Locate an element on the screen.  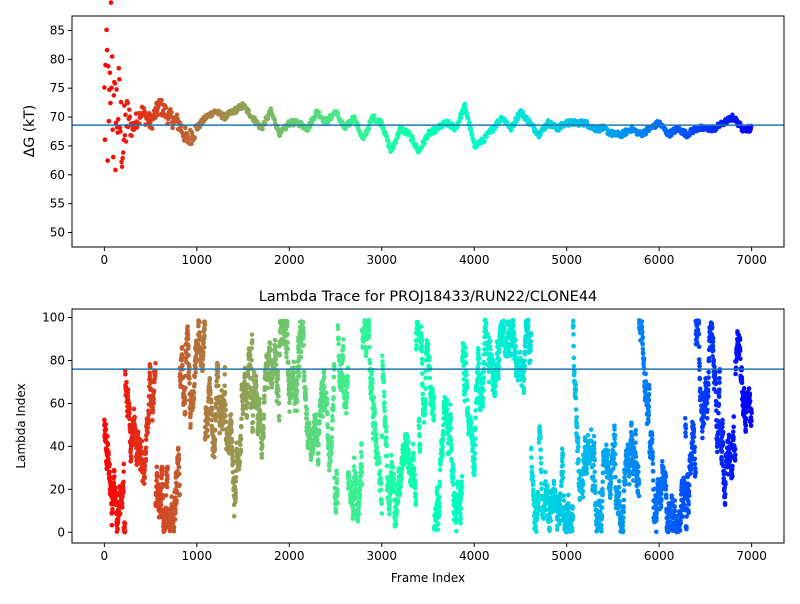
dg-x-tick-label: 4000 is located at coordinates (474, 260).